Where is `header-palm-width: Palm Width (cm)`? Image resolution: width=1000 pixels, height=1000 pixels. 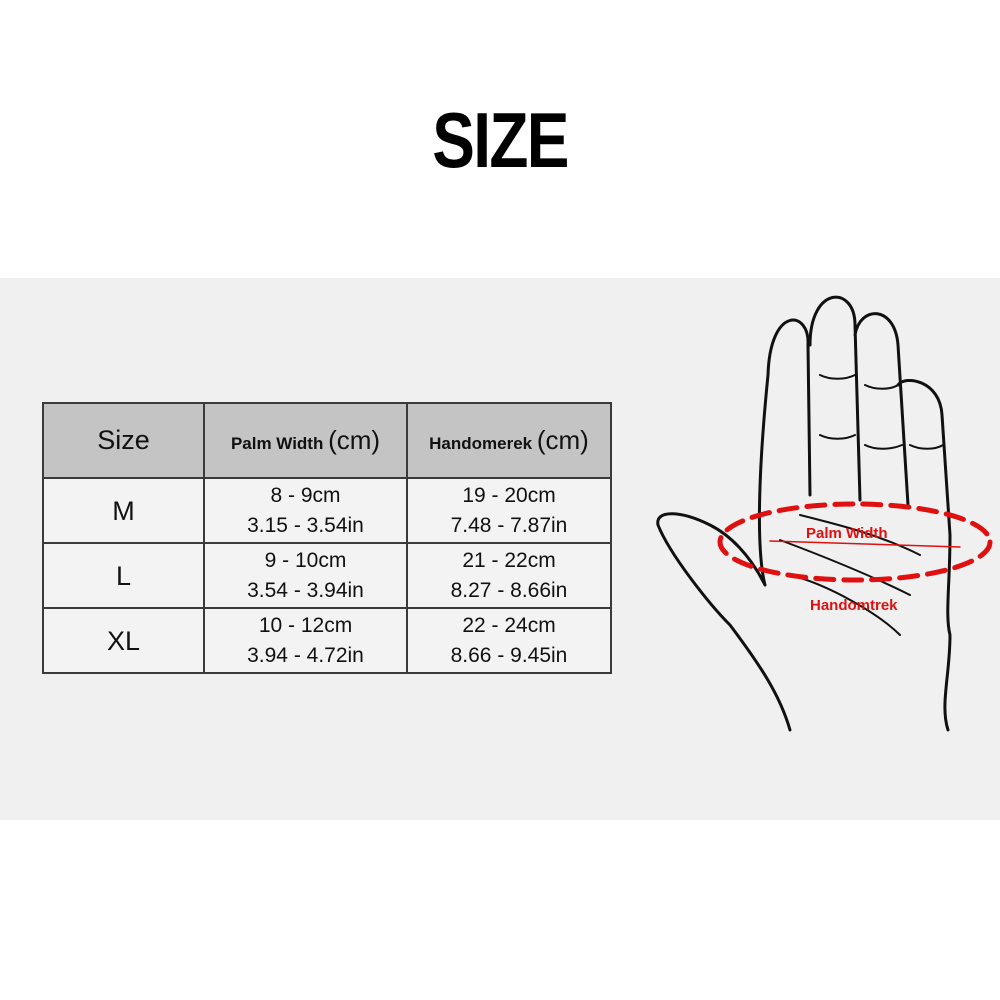 header-palm-width: Palm Width (cm) is located at coordinates (305, 440).